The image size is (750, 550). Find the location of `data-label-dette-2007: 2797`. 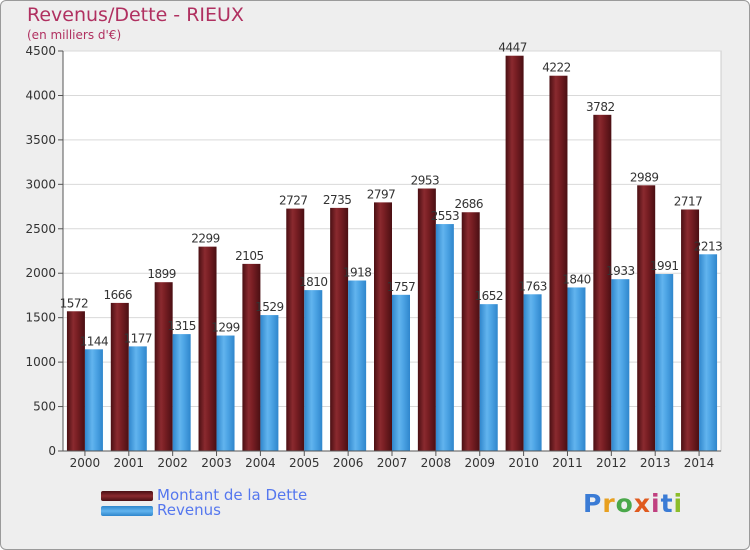

data-label-dette-2007: 2797 is located at coordinates (381, 194).